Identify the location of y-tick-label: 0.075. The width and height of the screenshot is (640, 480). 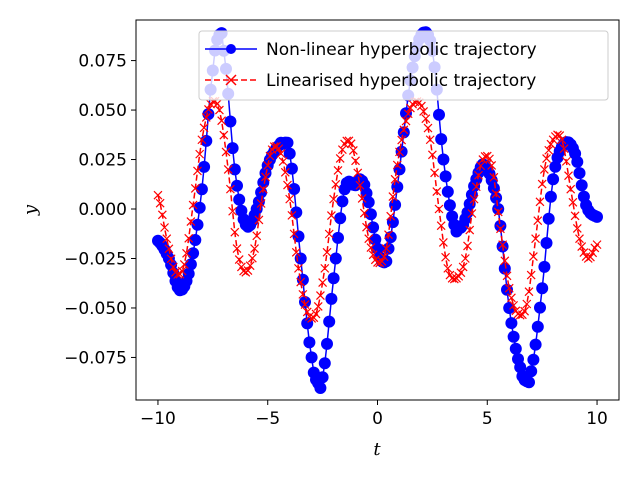
(102, 62).